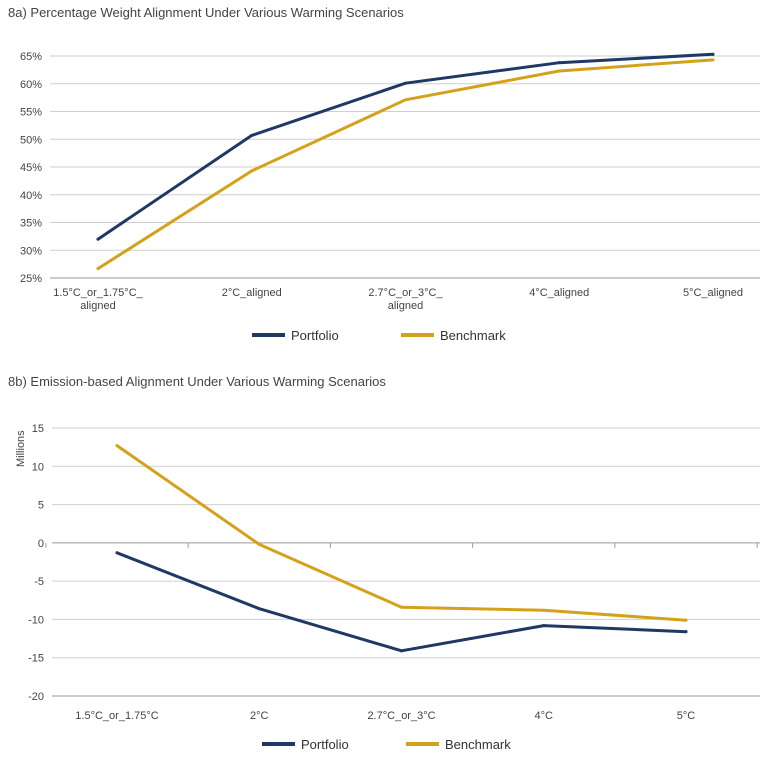 This screenshot has width=770, height=758. What do you see at coordinates (31, 251) in the screenshot?
I see `chart-8a-y-tick-label: 30%` at bounding box center [31, 251].